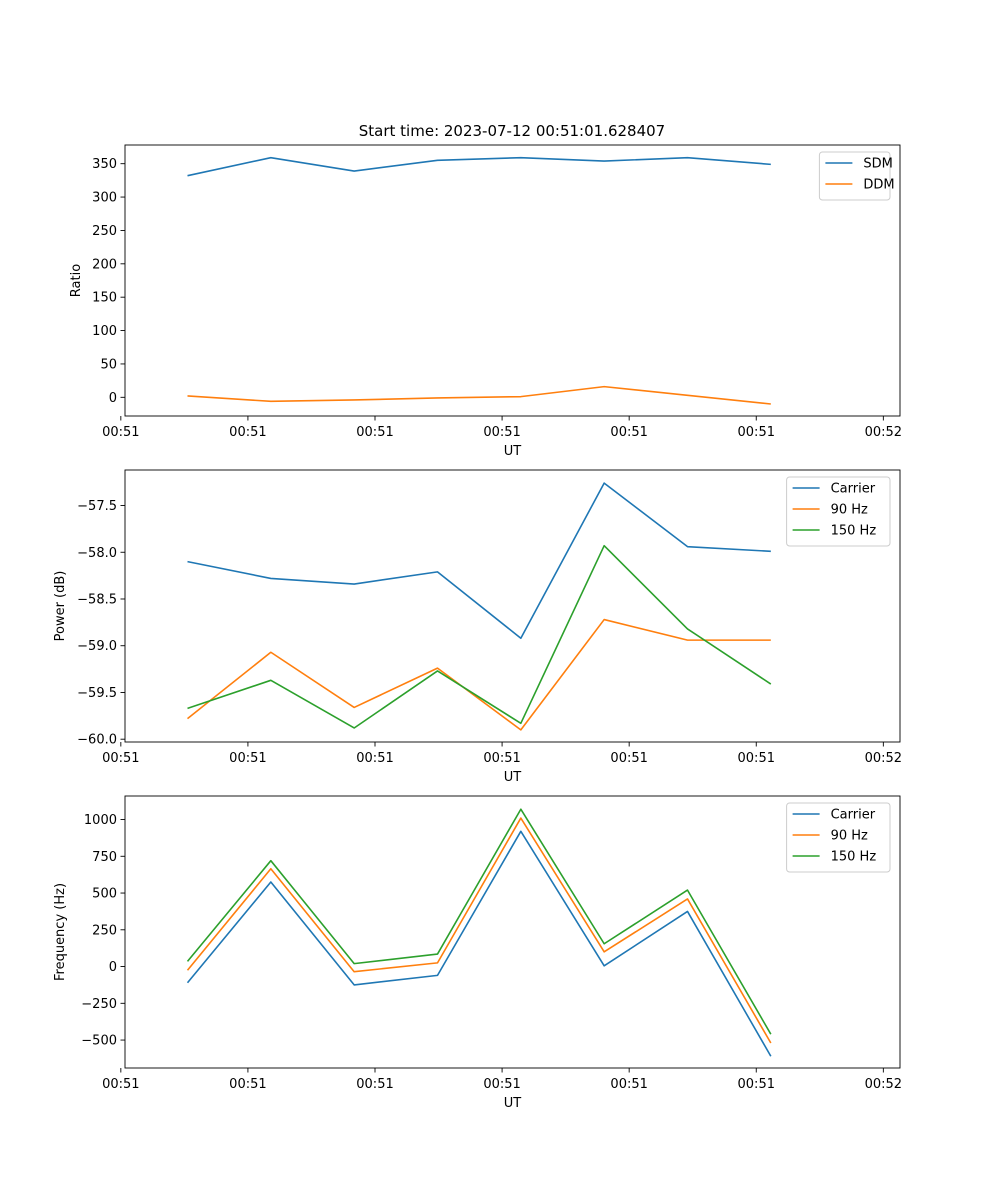 This screenshot has height=1200, width=1000. I want to click on y-tick-label: 500, so click(104, 894).